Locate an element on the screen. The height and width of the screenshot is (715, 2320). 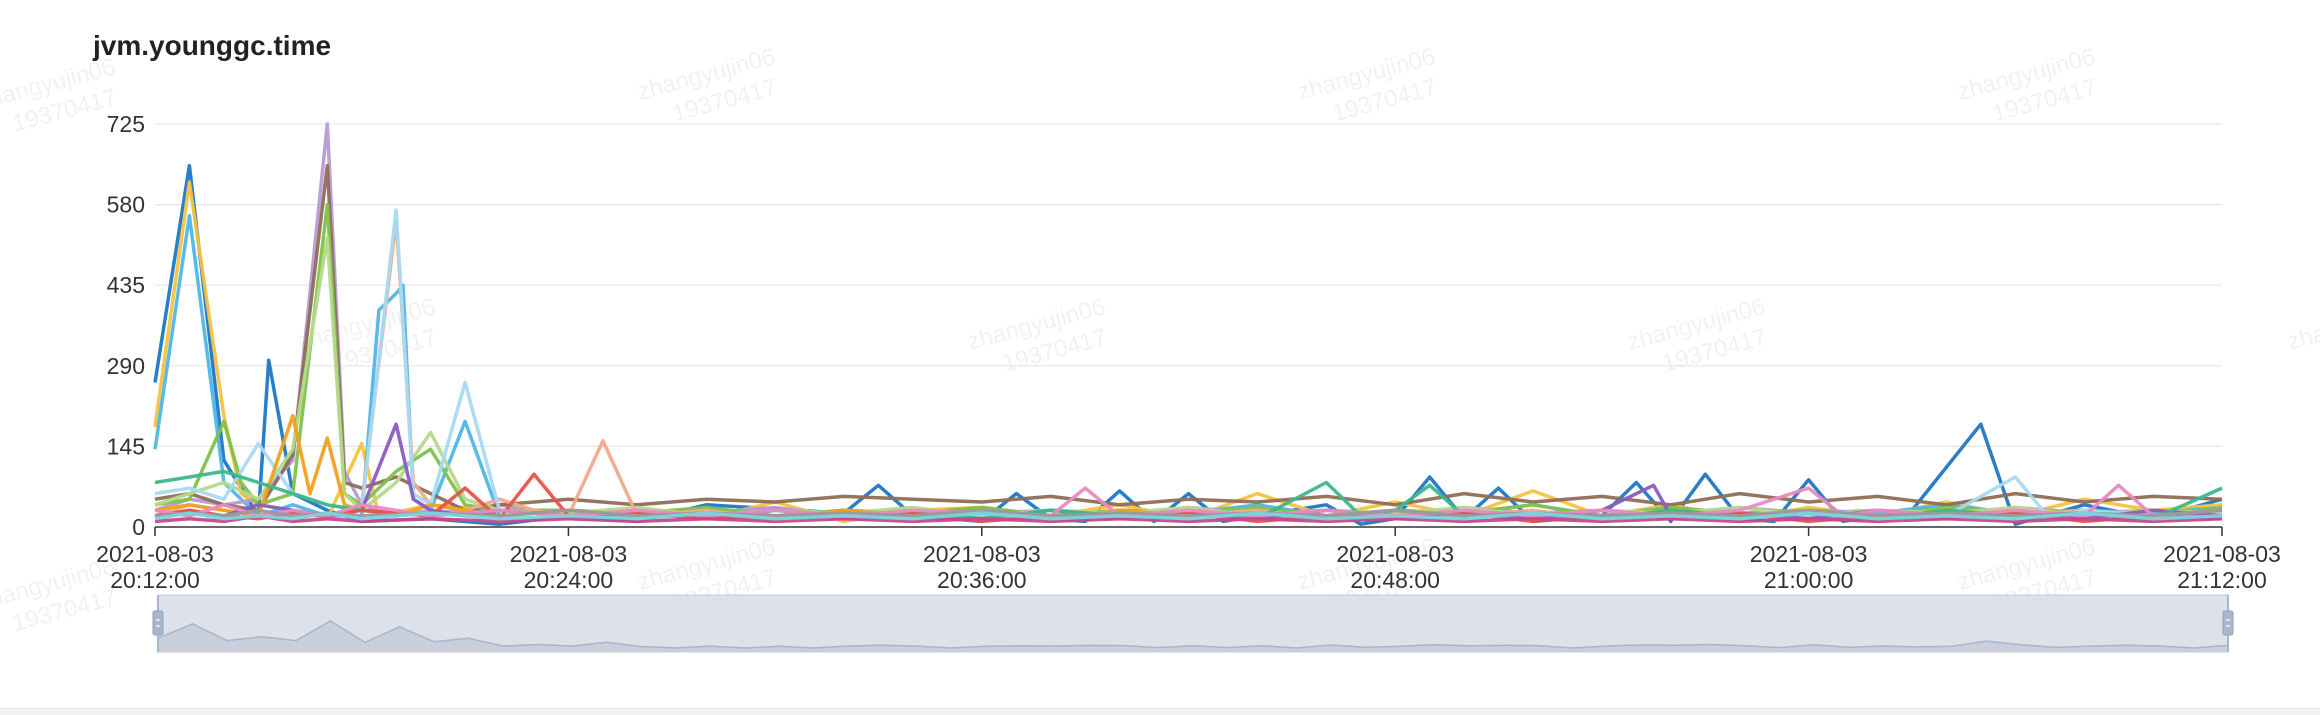
x-tick-time: 21:00:00 is located at coordinates (1809, 580).